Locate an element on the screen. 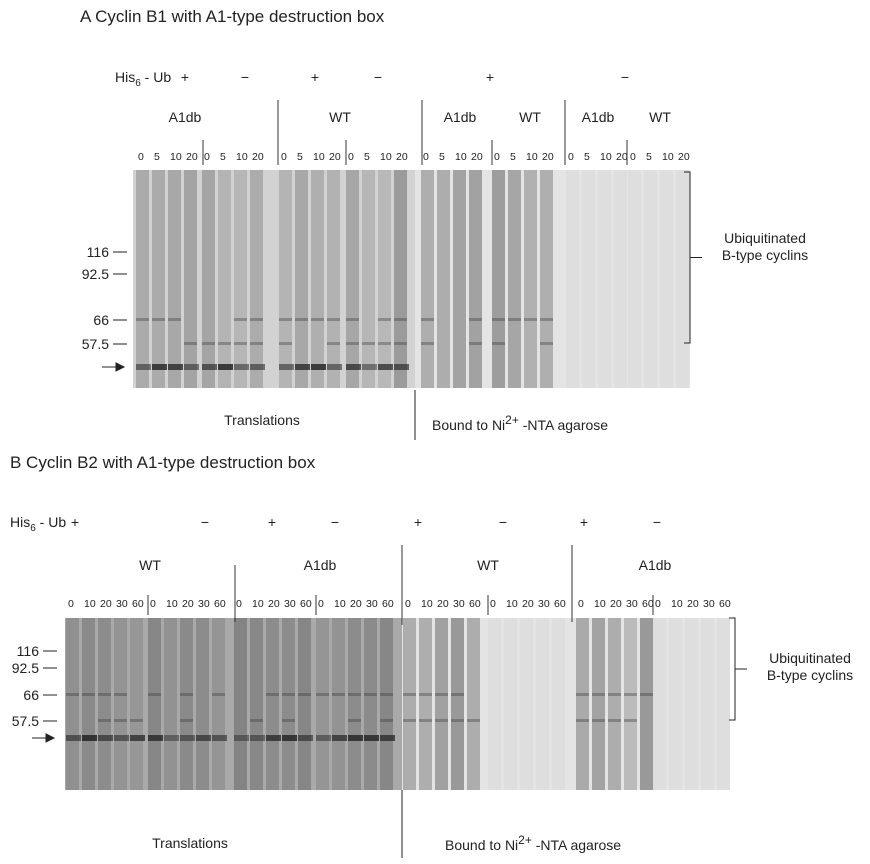  arrow is located at coordinates (44, 738).